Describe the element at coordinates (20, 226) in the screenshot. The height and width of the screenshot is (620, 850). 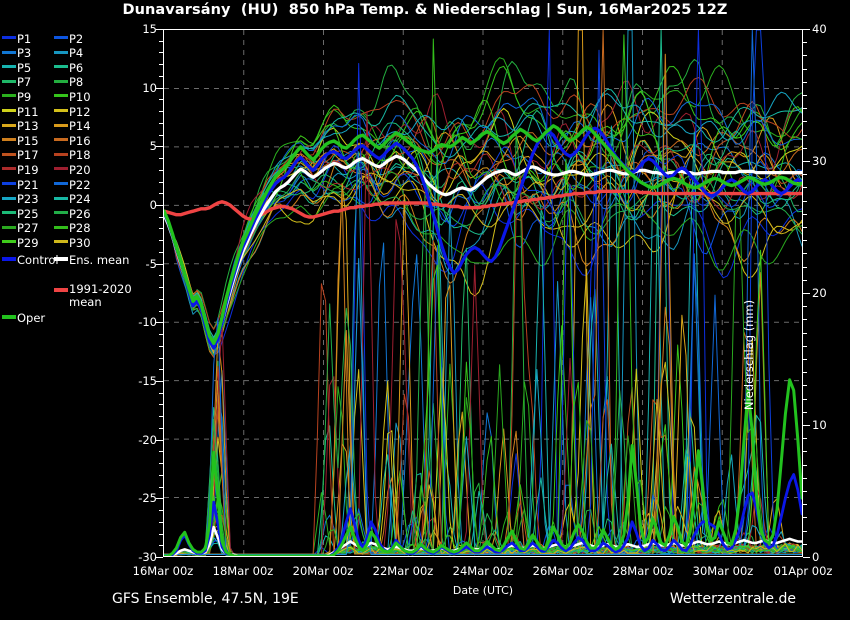
I see `legend-item-p27: P27` at that location.